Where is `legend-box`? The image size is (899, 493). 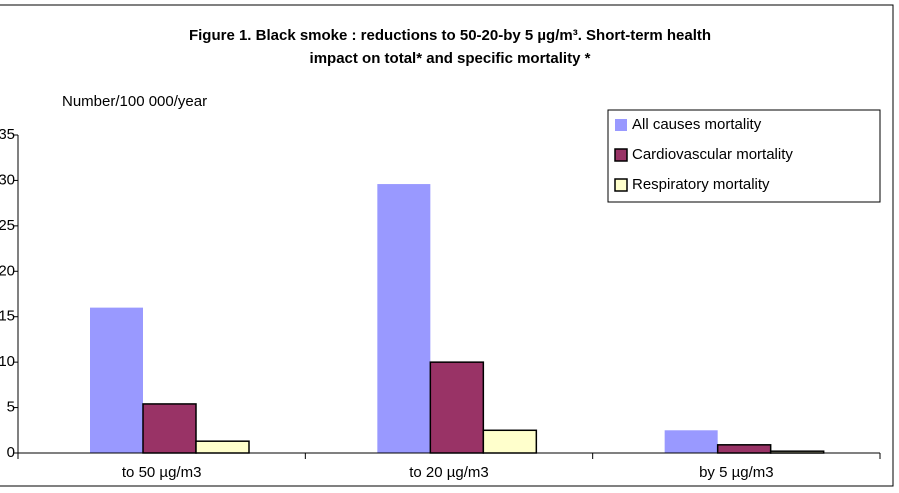 legend-box is located at coordinates (744, 156).